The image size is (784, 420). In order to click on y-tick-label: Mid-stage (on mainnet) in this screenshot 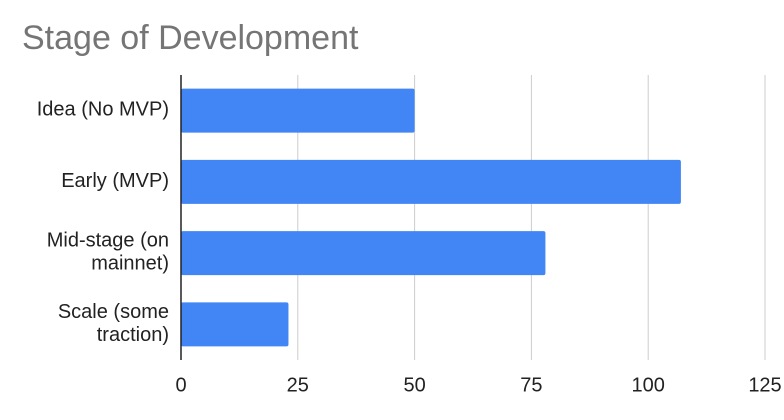, I will do `click(108, 252)`.